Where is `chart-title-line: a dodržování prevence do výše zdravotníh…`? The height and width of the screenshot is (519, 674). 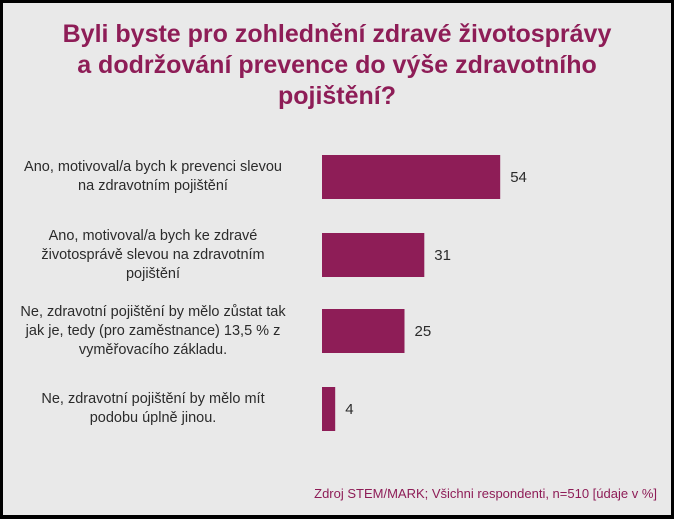 chart-title-line: a dodržování prevence do výše zdravotníh… is located at coordinates (337, 65).